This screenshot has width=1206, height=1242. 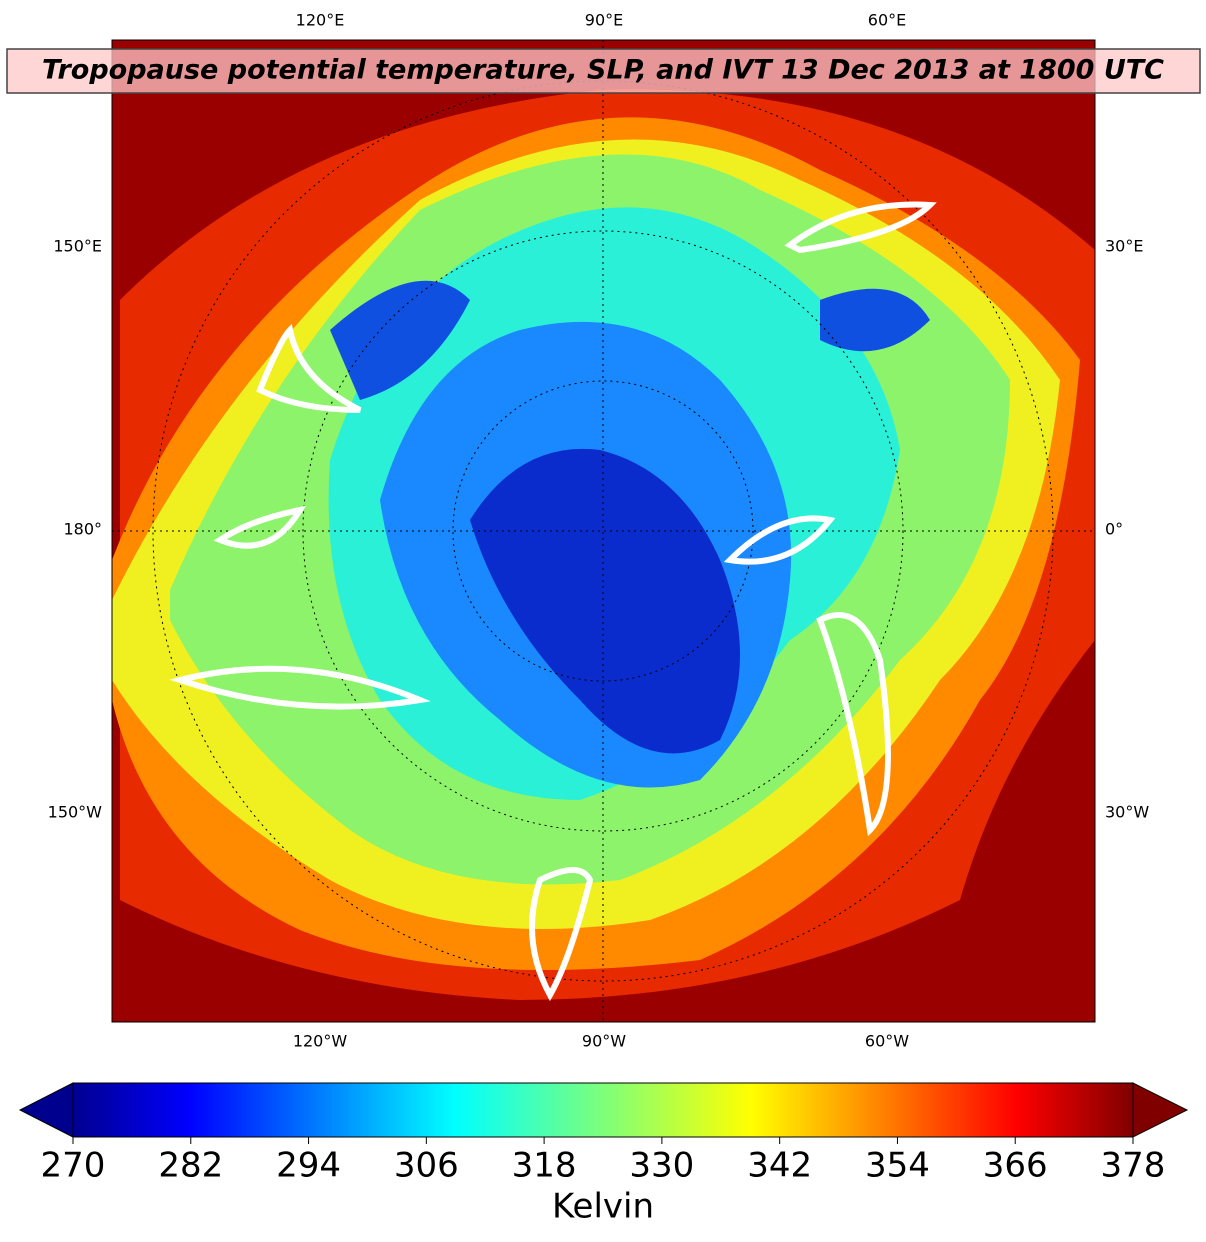 What do you see at coordinates (75, 812) in the screenshot?
I see `longitude-label: 150°W` at bounding box center [75, 812].